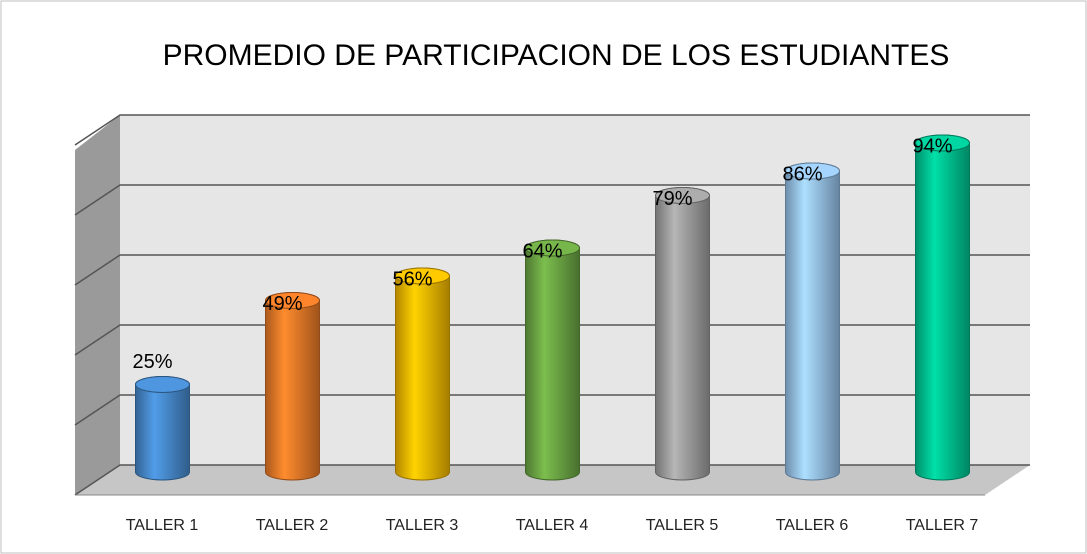 The height and width of the screenshot is (554, 1087). What do you see at coordinates (552, 525) in the screenshot?
I see `x-tick-label: TALLER 4` at bounding box center [552, 525].